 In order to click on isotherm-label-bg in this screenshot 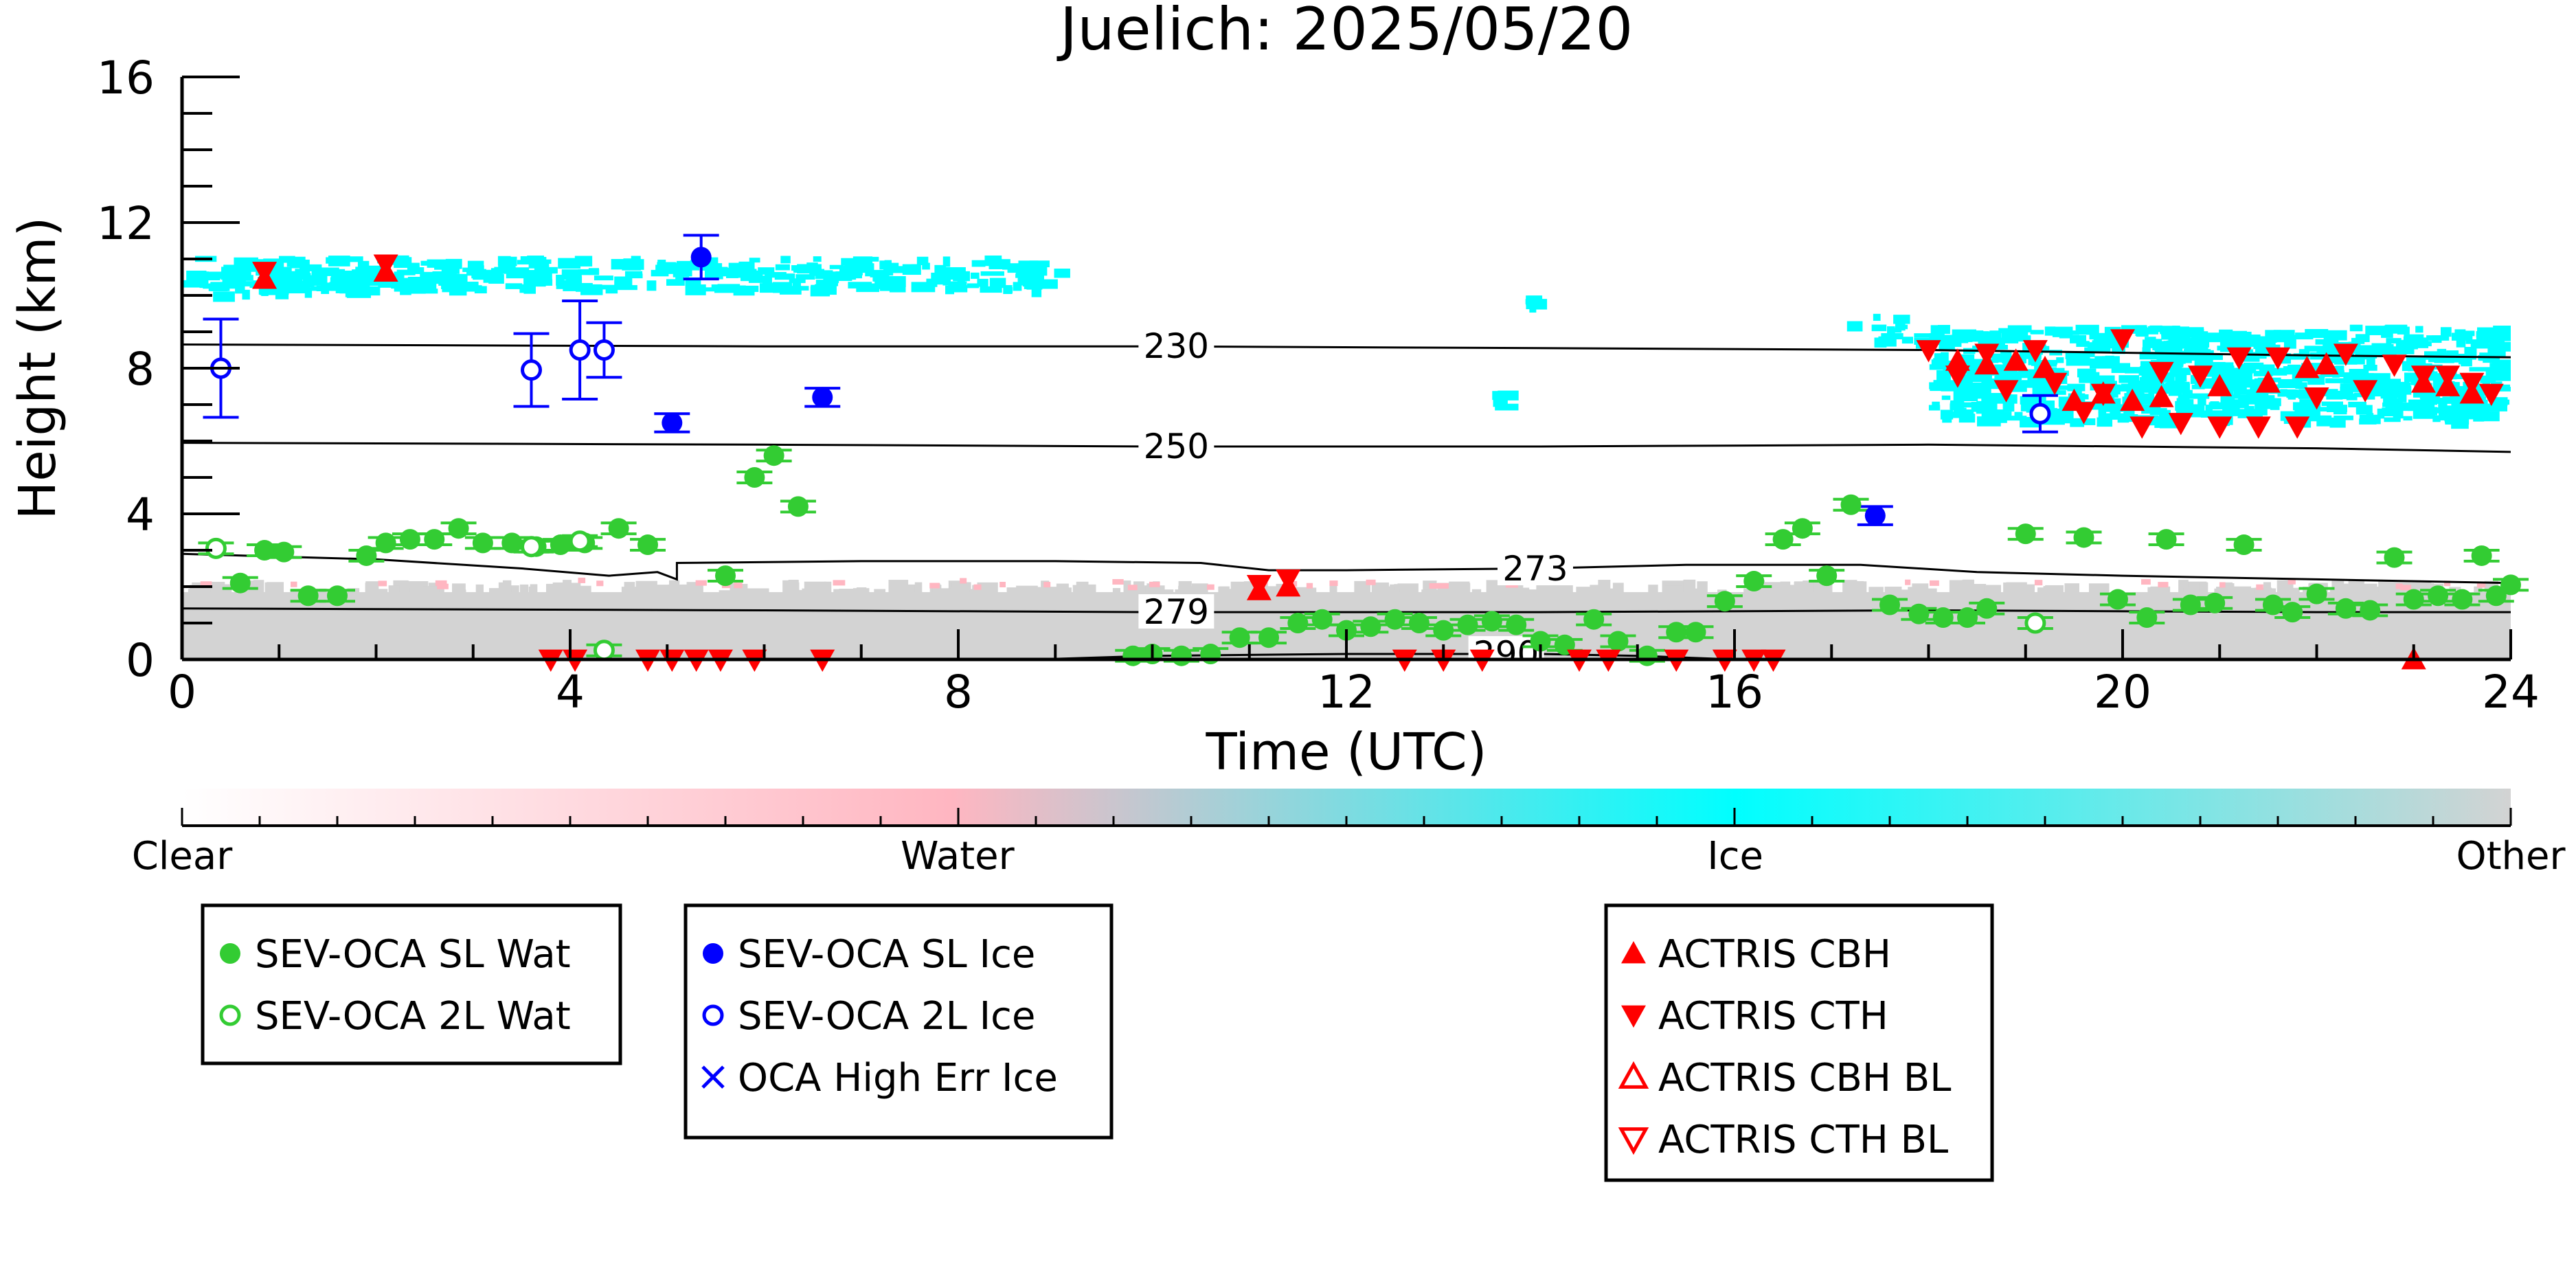, I will do `click(1176, 445)`.